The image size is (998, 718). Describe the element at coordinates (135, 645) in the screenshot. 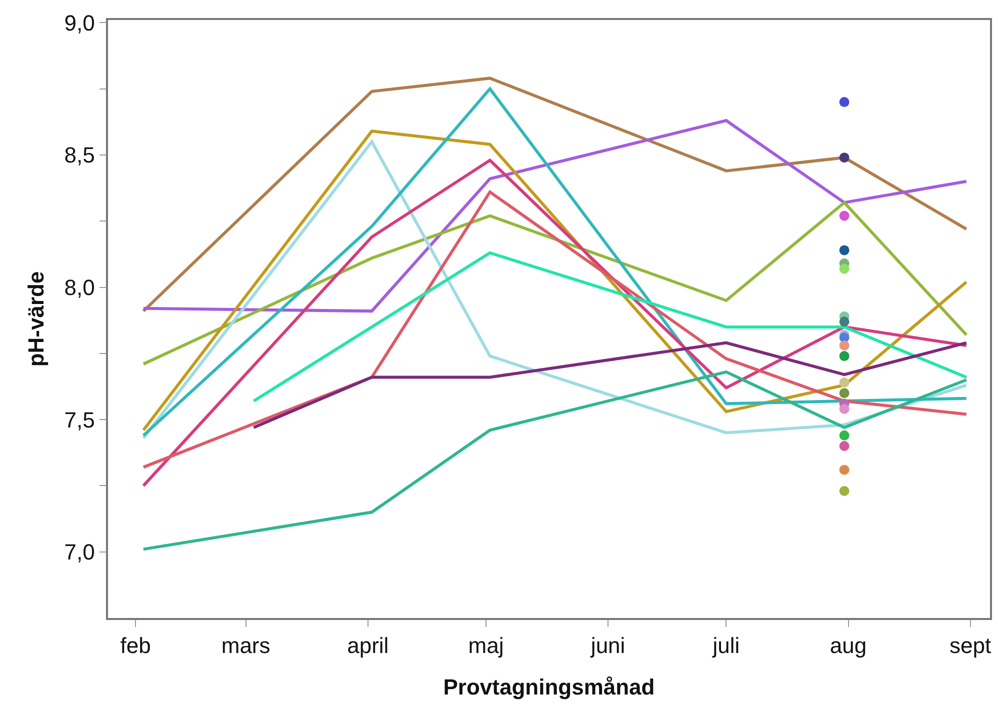

I see `x-tick-label: feb` at that location.